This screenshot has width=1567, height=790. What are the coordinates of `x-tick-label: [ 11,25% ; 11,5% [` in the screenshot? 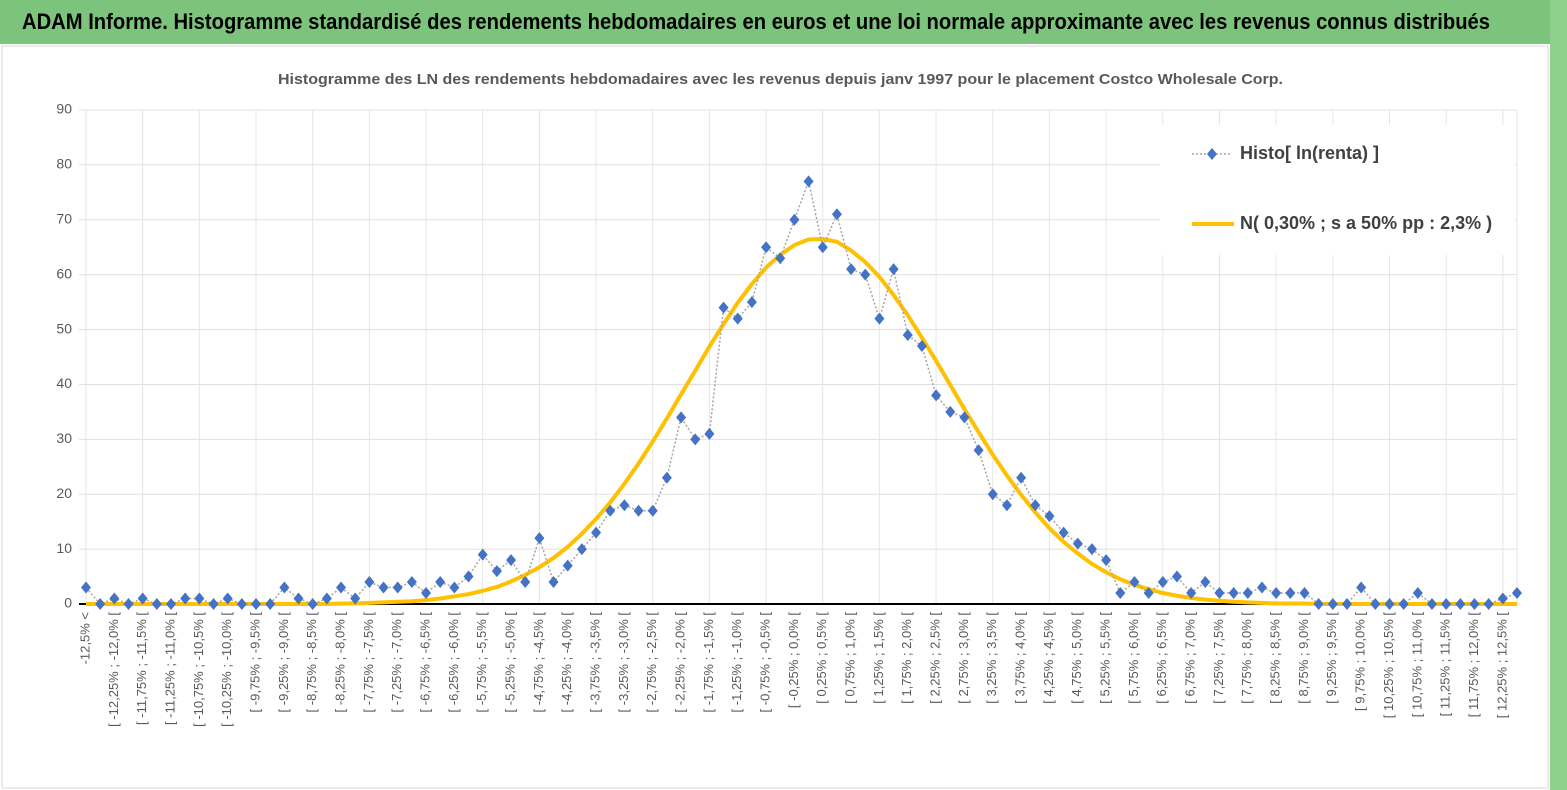 It's located at (1445, 664).